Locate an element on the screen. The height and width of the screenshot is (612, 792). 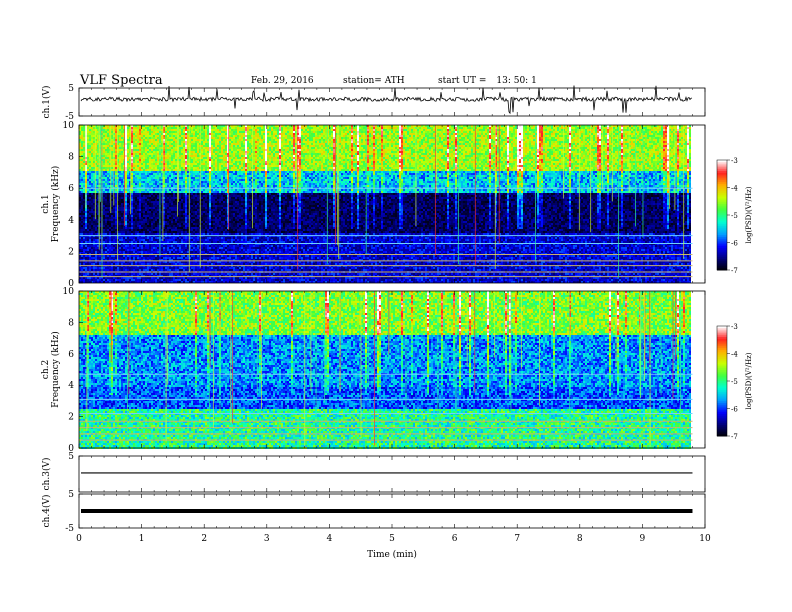
ch4-waveform-y-tick-label: 5 is located at coordinates (71, 495).